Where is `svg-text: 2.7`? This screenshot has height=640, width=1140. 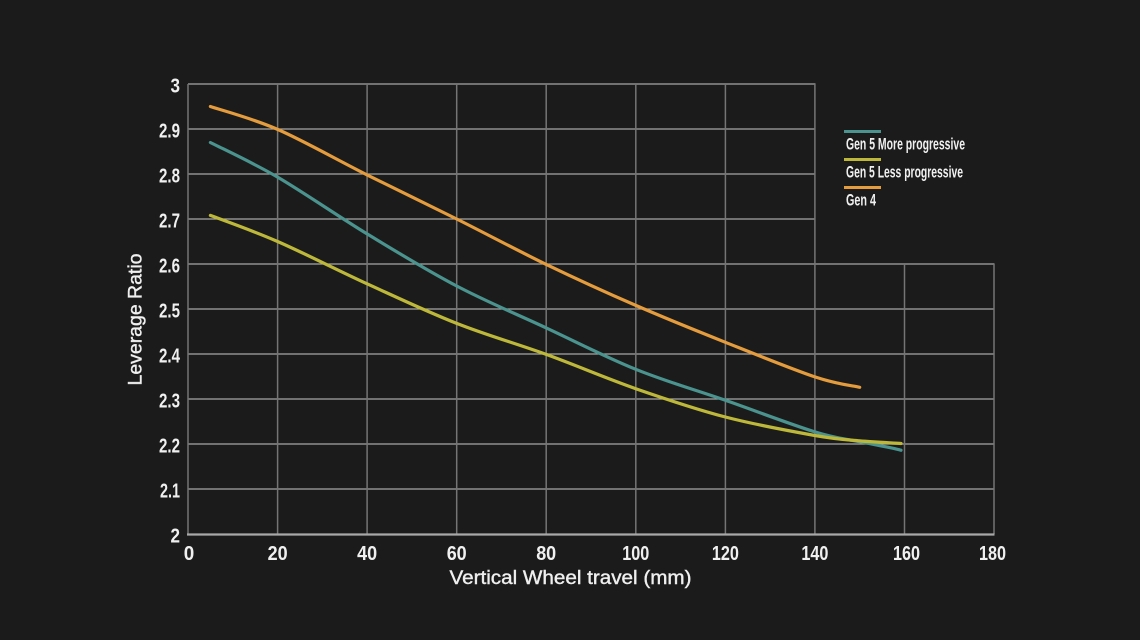 svg-text: 2.7 is located at coordinates (169, 221).